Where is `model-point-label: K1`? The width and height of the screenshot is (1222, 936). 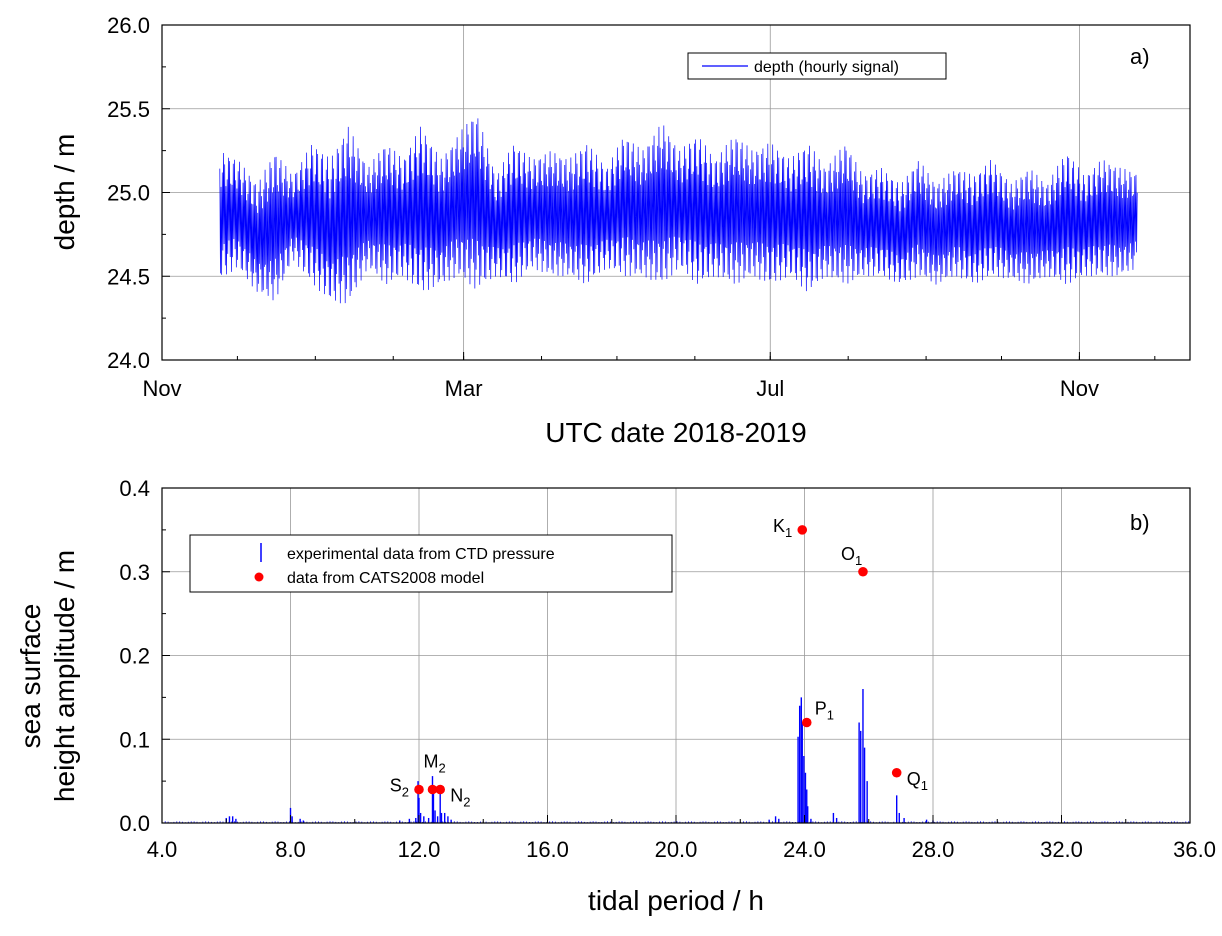
model-point-label: K1 is located at coordinates (782, 528).